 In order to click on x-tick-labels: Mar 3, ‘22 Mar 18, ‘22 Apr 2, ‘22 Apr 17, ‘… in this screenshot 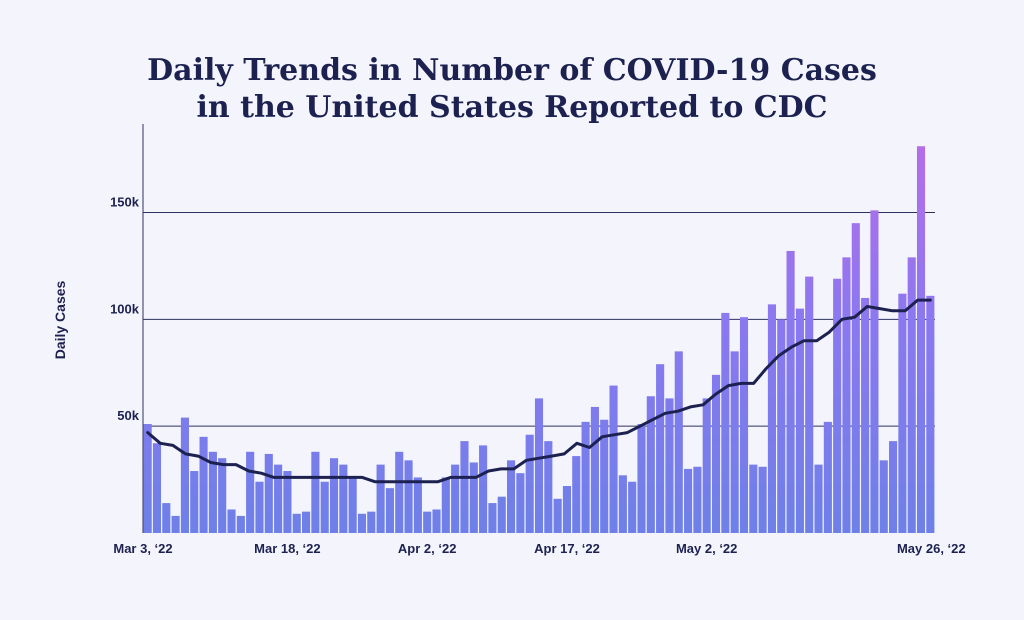, I will do `click(539, 548)`.